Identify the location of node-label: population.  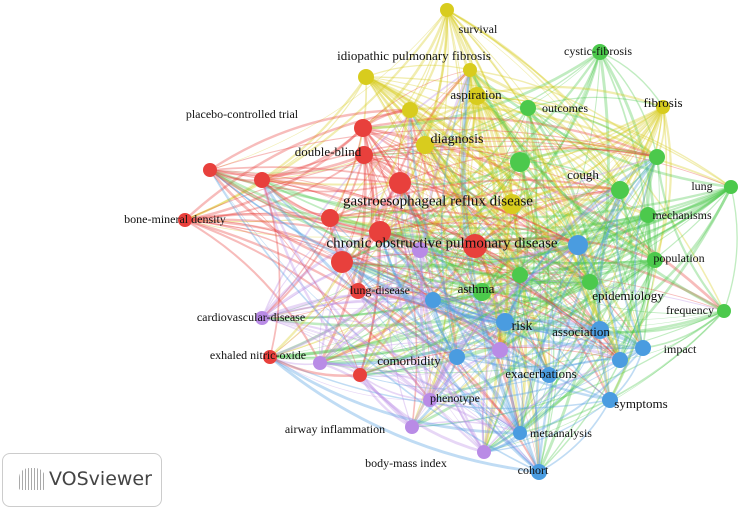
(678, 258).